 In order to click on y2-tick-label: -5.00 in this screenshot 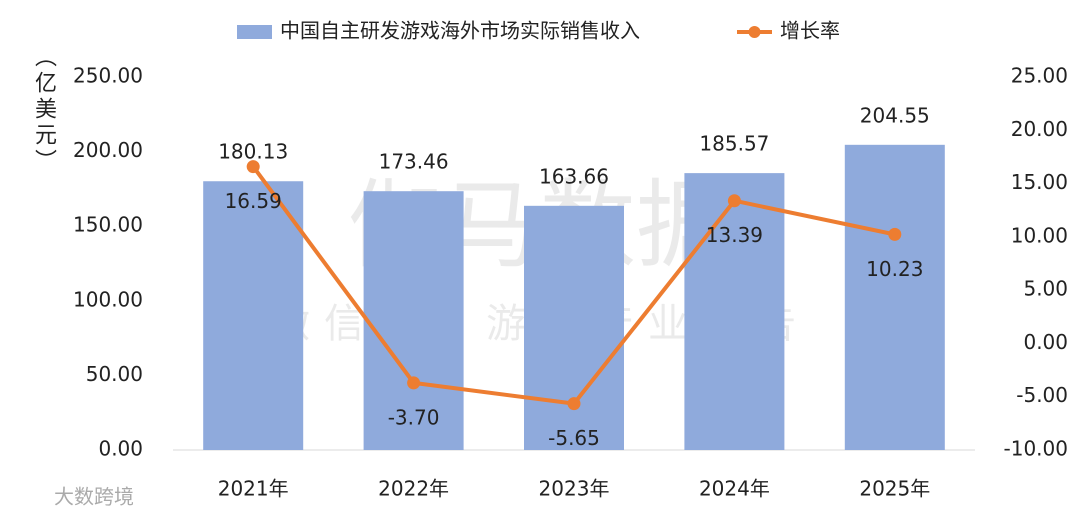, I will do `click(1042, 395)`.